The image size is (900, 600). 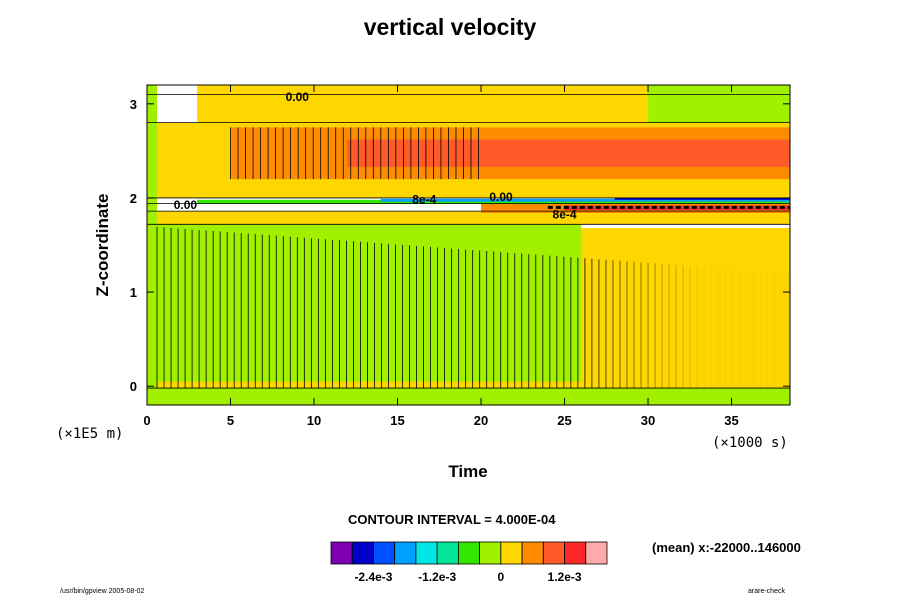 What do you see at coordinates (397, 420) in the screenshot?
I see `x-tick-label: 15` at bounding box center [397, 420].